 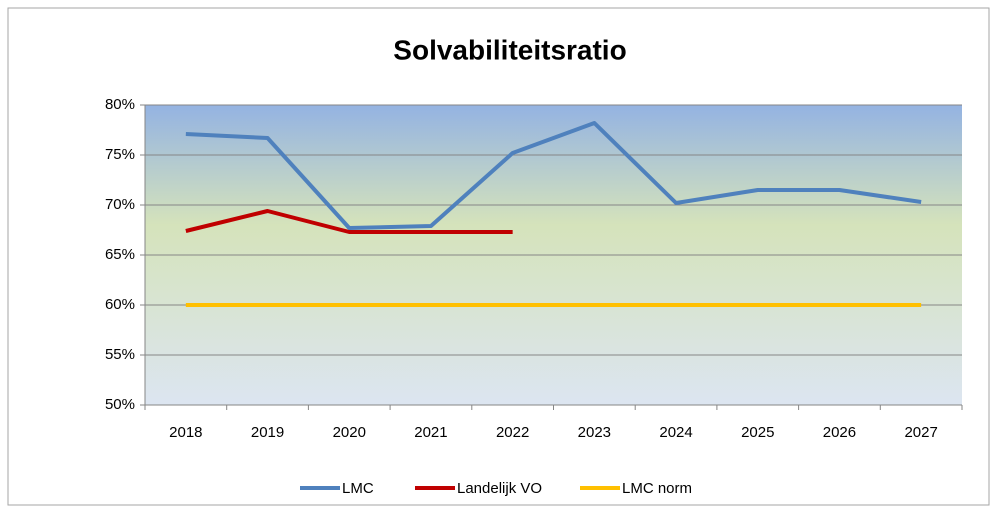 What do you see at coordinates (512, 432) in the screenshot?
I see `x-tick-label: 2022` at bounding box center [512, 432].